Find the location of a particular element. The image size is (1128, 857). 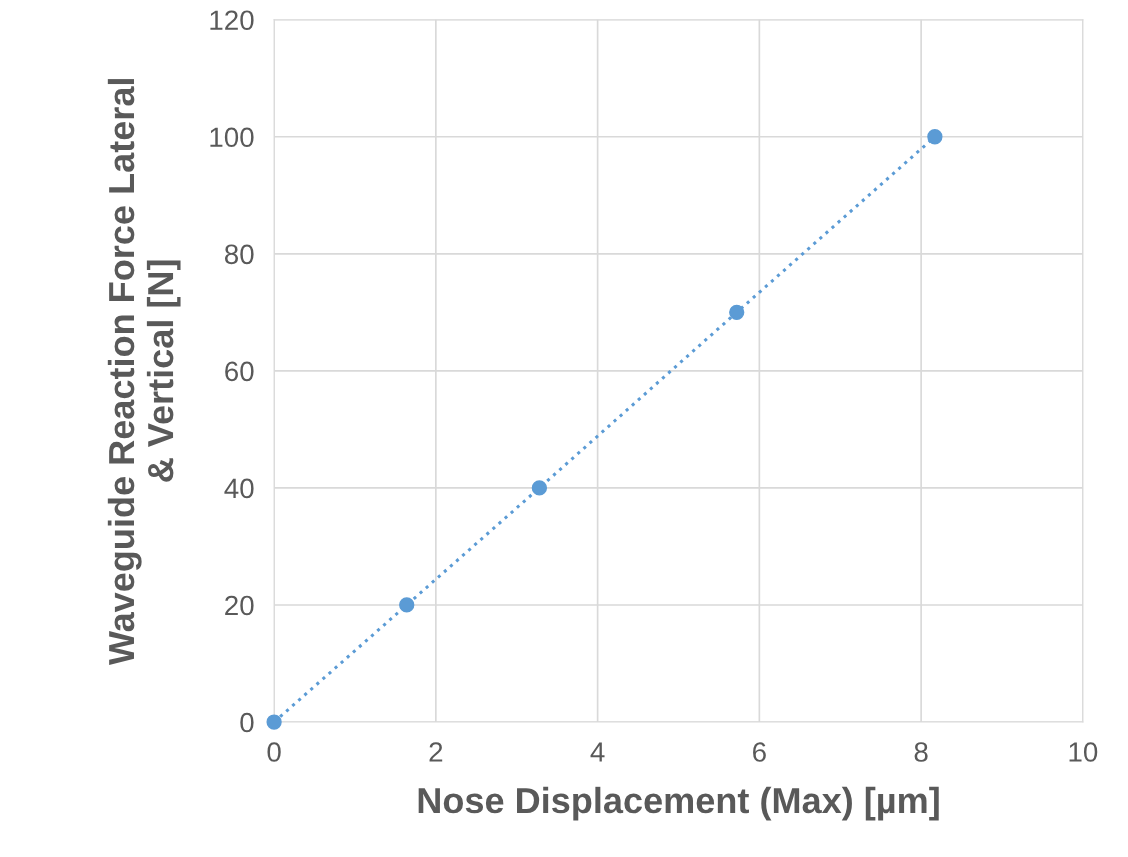

x-tick-label: 0 is located at coordinates (274, 752).